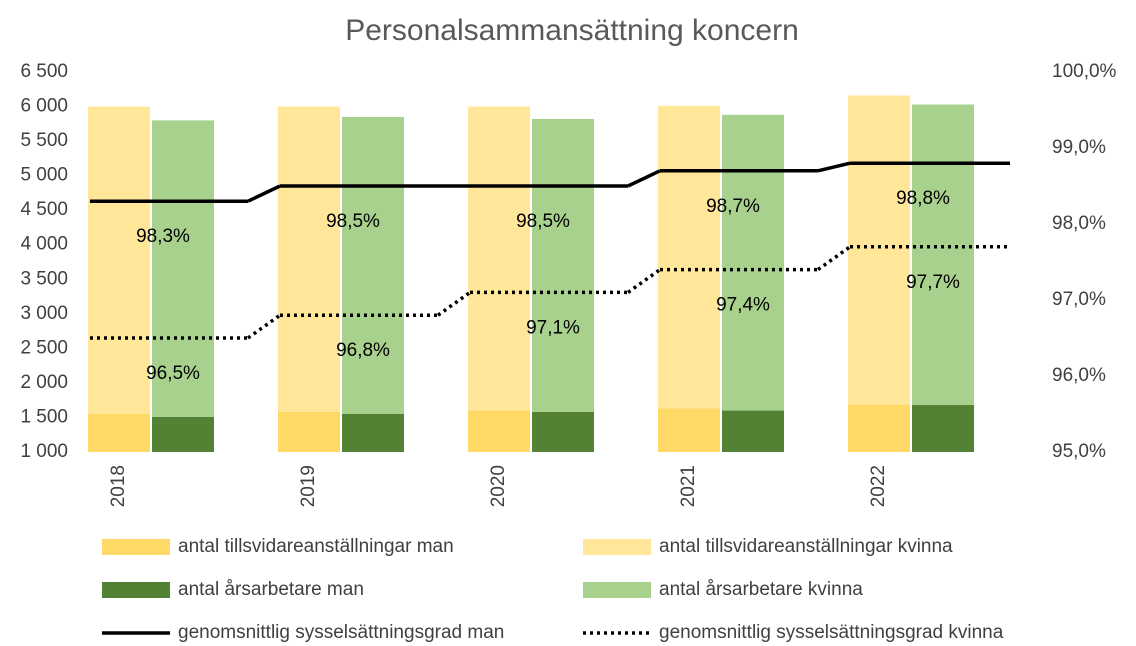  What do you see at coordinates (118, 486) in the screenshot?
I see `x-tick-label: 2018` at bounding box center [118, 486].